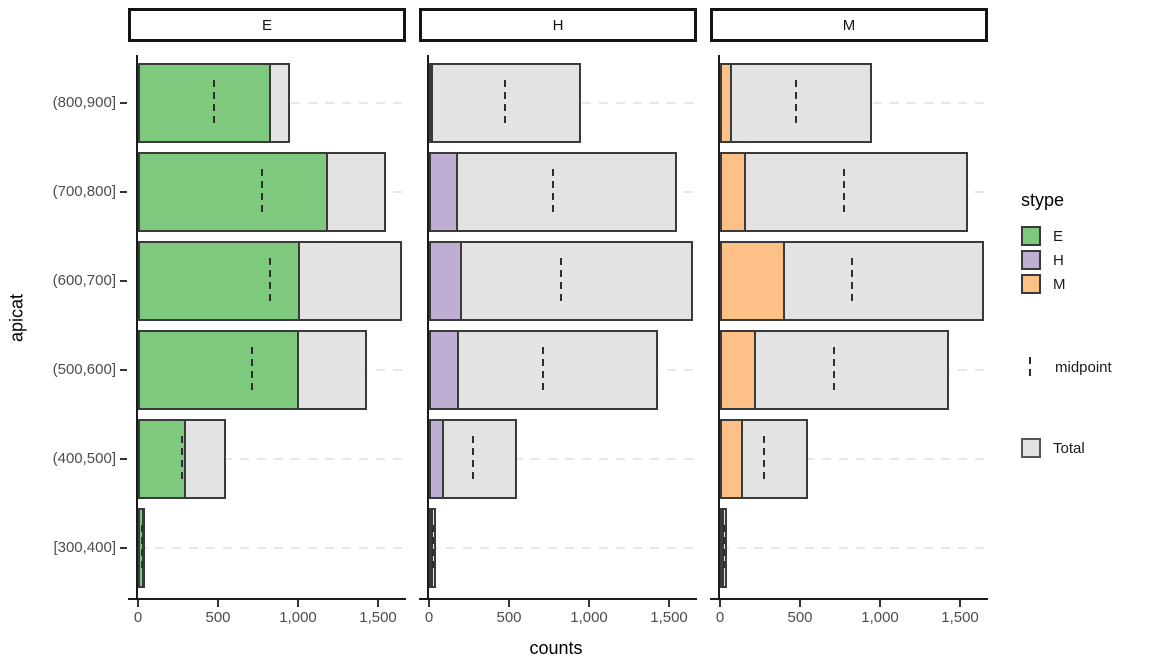 This screenshot has width=1152, height=672. What do you see at coordinates (1030, 367) in the screenshot?
I see `midpoint-dash-icon` at bounding box center [1030, 367].